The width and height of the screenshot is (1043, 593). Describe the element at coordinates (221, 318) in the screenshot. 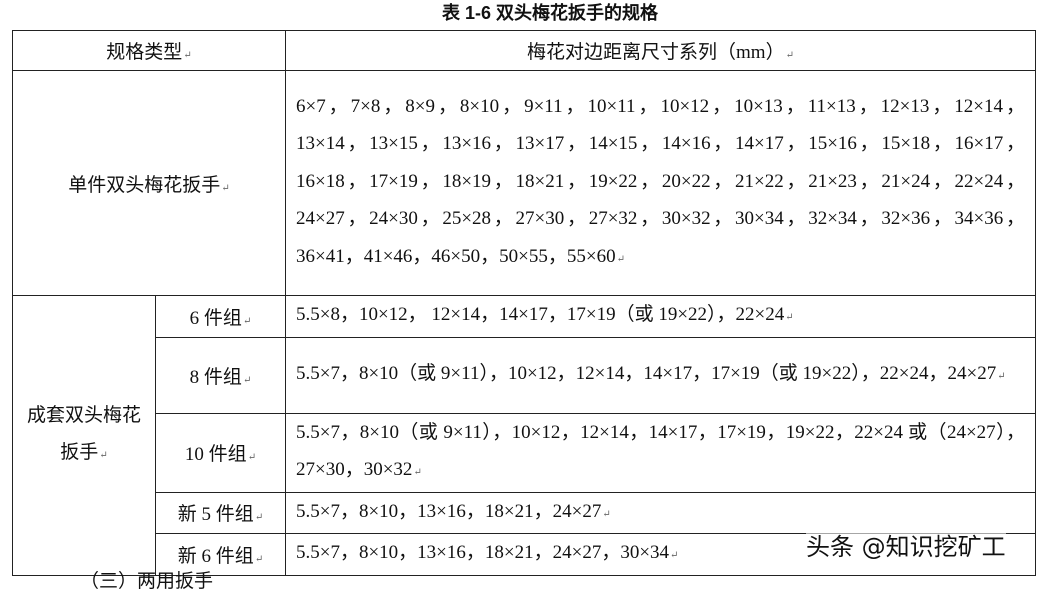

I see `set-group: 6 件组` at that location.